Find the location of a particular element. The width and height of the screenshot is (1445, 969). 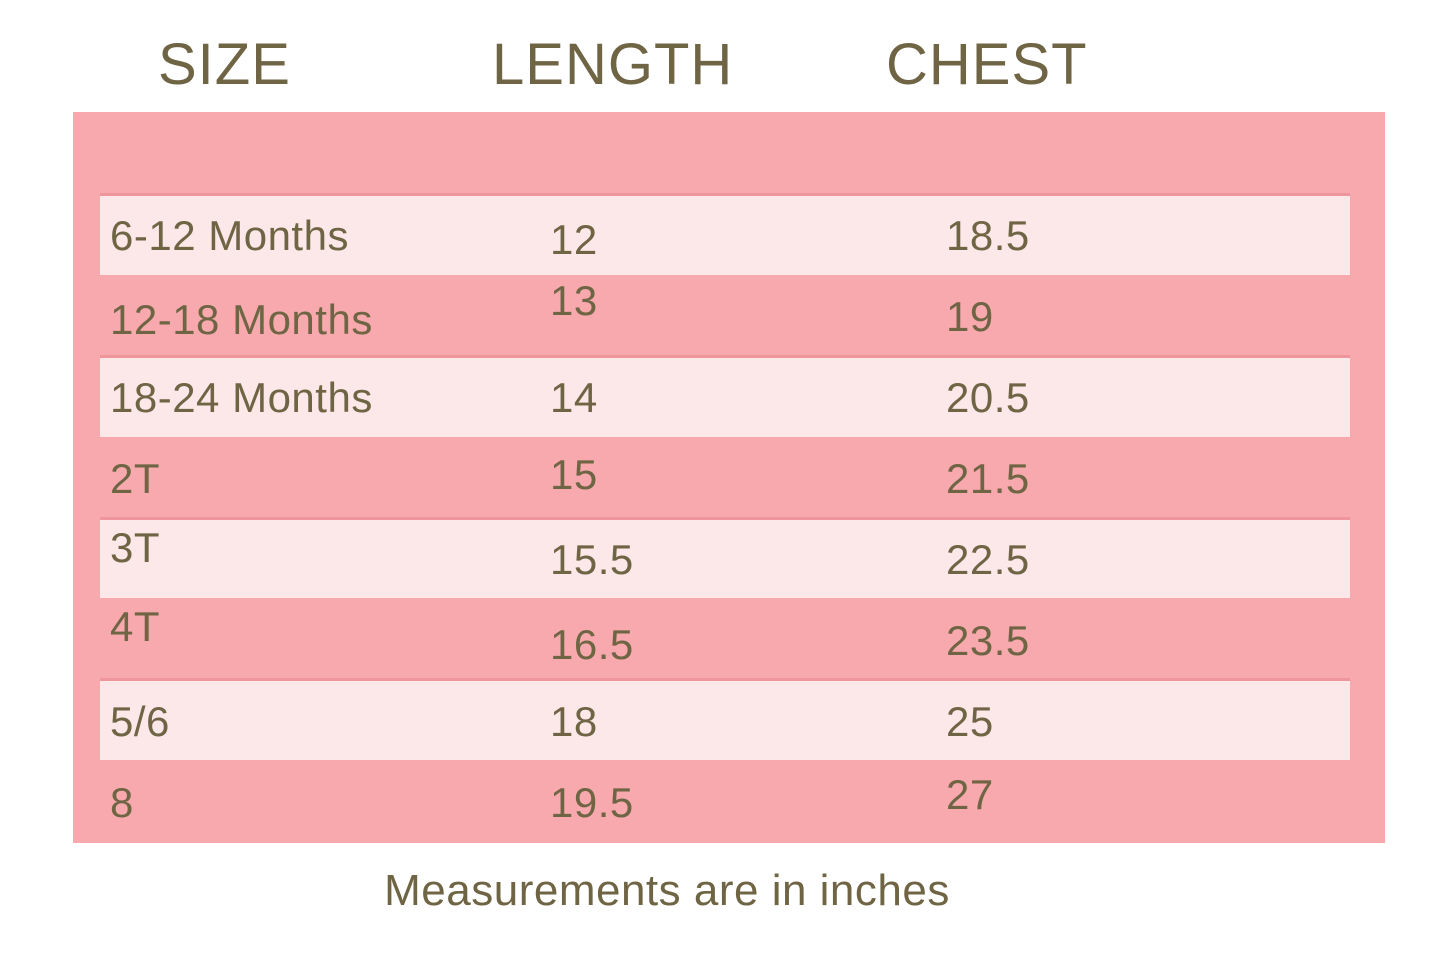

table-row: 12-18 Months 13 19 is located at coordinates (729, 317).